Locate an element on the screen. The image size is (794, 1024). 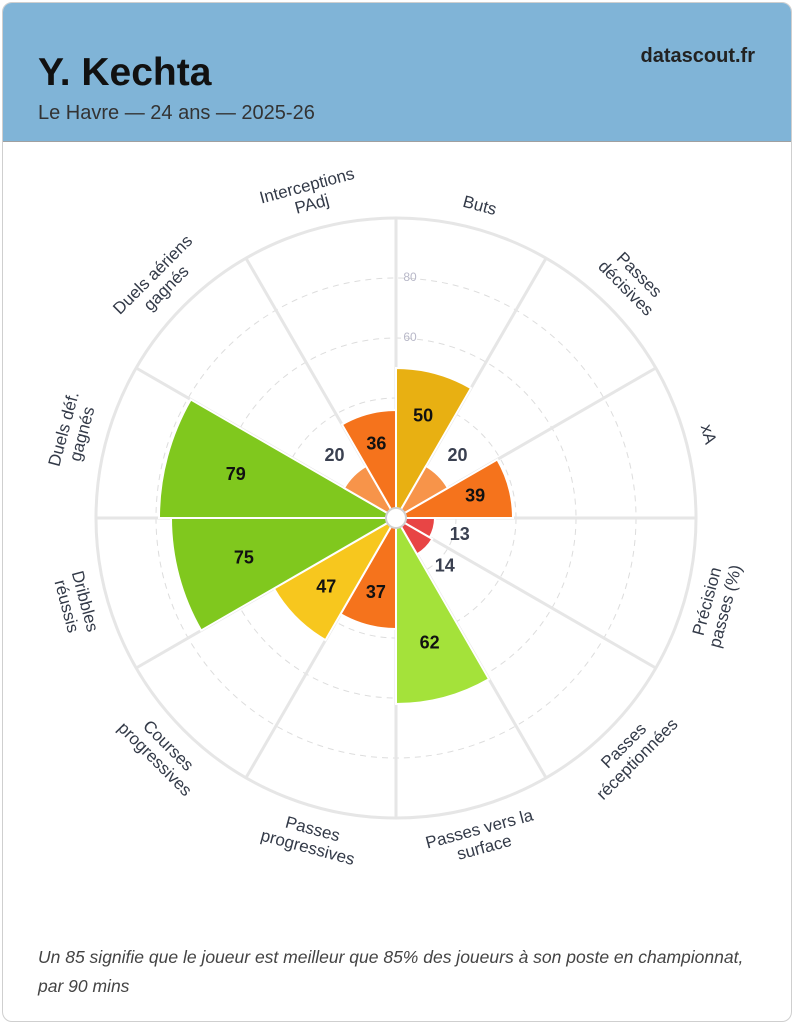
category-label: Coursesprogressives is located at coordinates (161, 752).